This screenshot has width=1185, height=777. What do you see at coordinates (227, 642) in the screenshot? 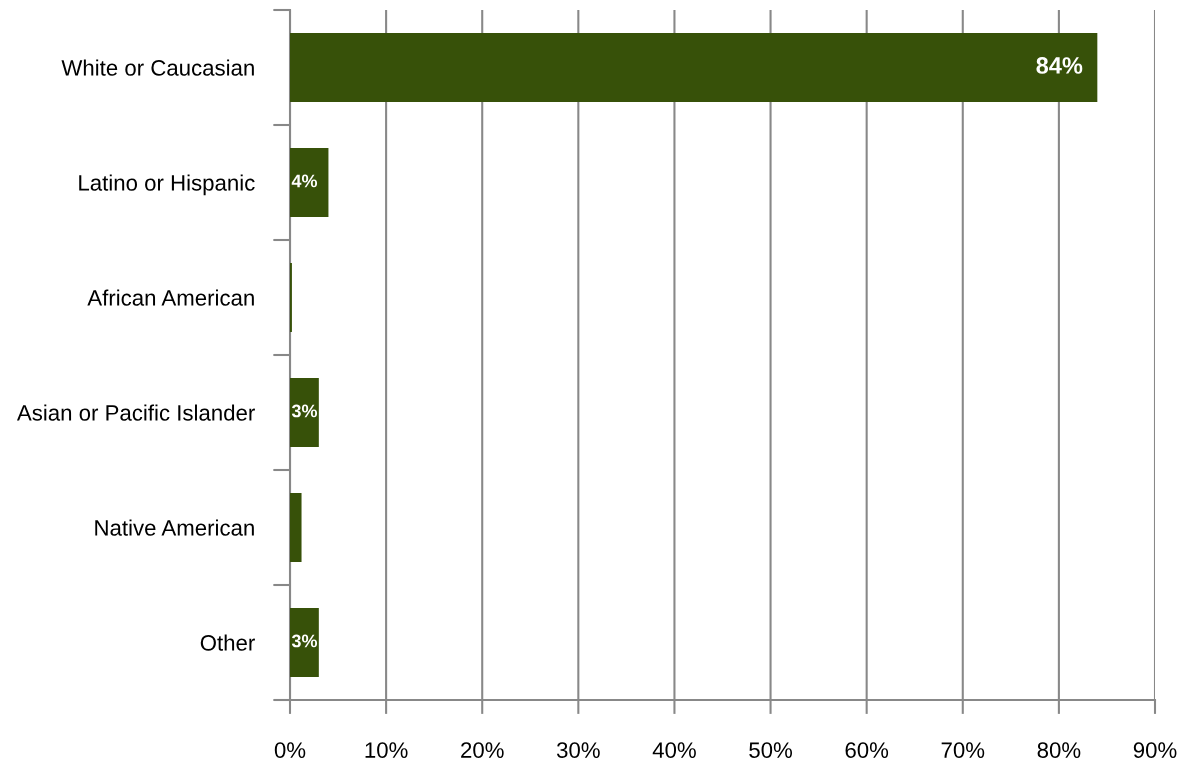
I see `y-tick-label: Other` at bounding box center [227, 642].